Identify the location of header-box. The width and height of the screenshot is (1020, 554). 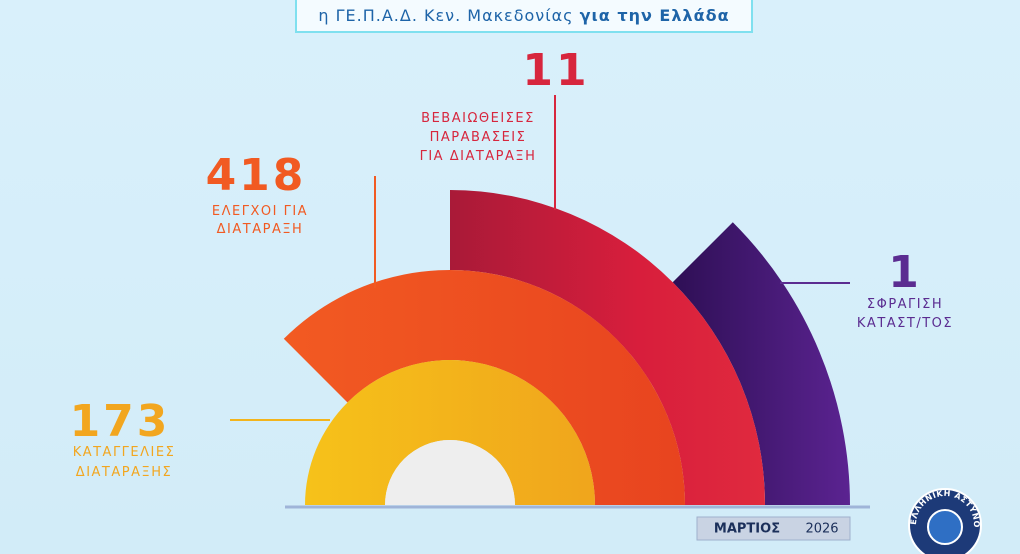
(524, 16).